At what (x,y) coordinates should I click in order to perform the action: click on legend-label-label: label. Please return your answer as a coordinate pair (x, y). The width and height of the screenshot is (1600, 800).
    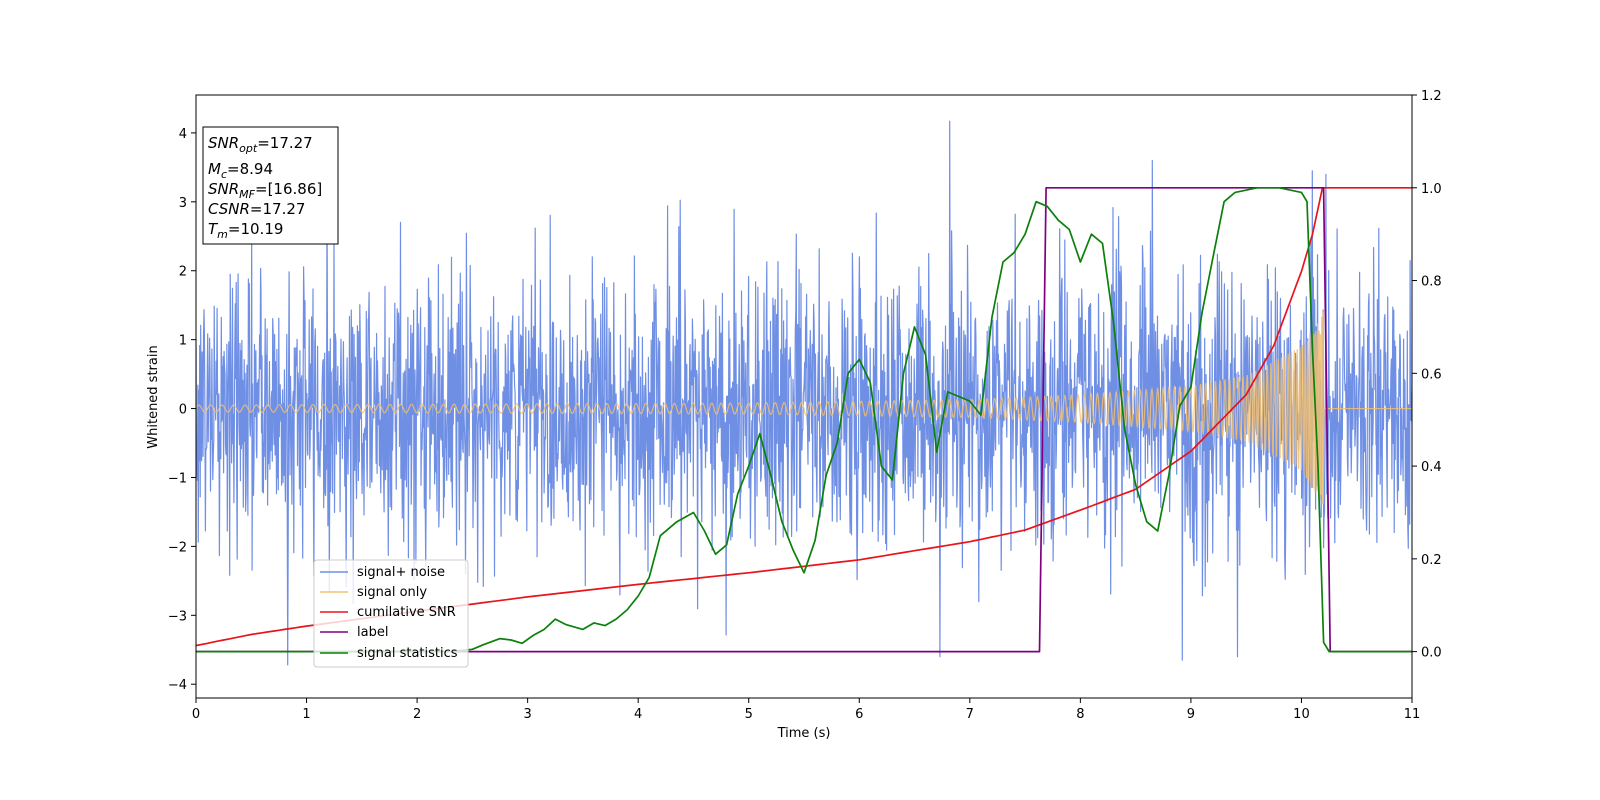
    Looking at the image, I should click on (372, 632).